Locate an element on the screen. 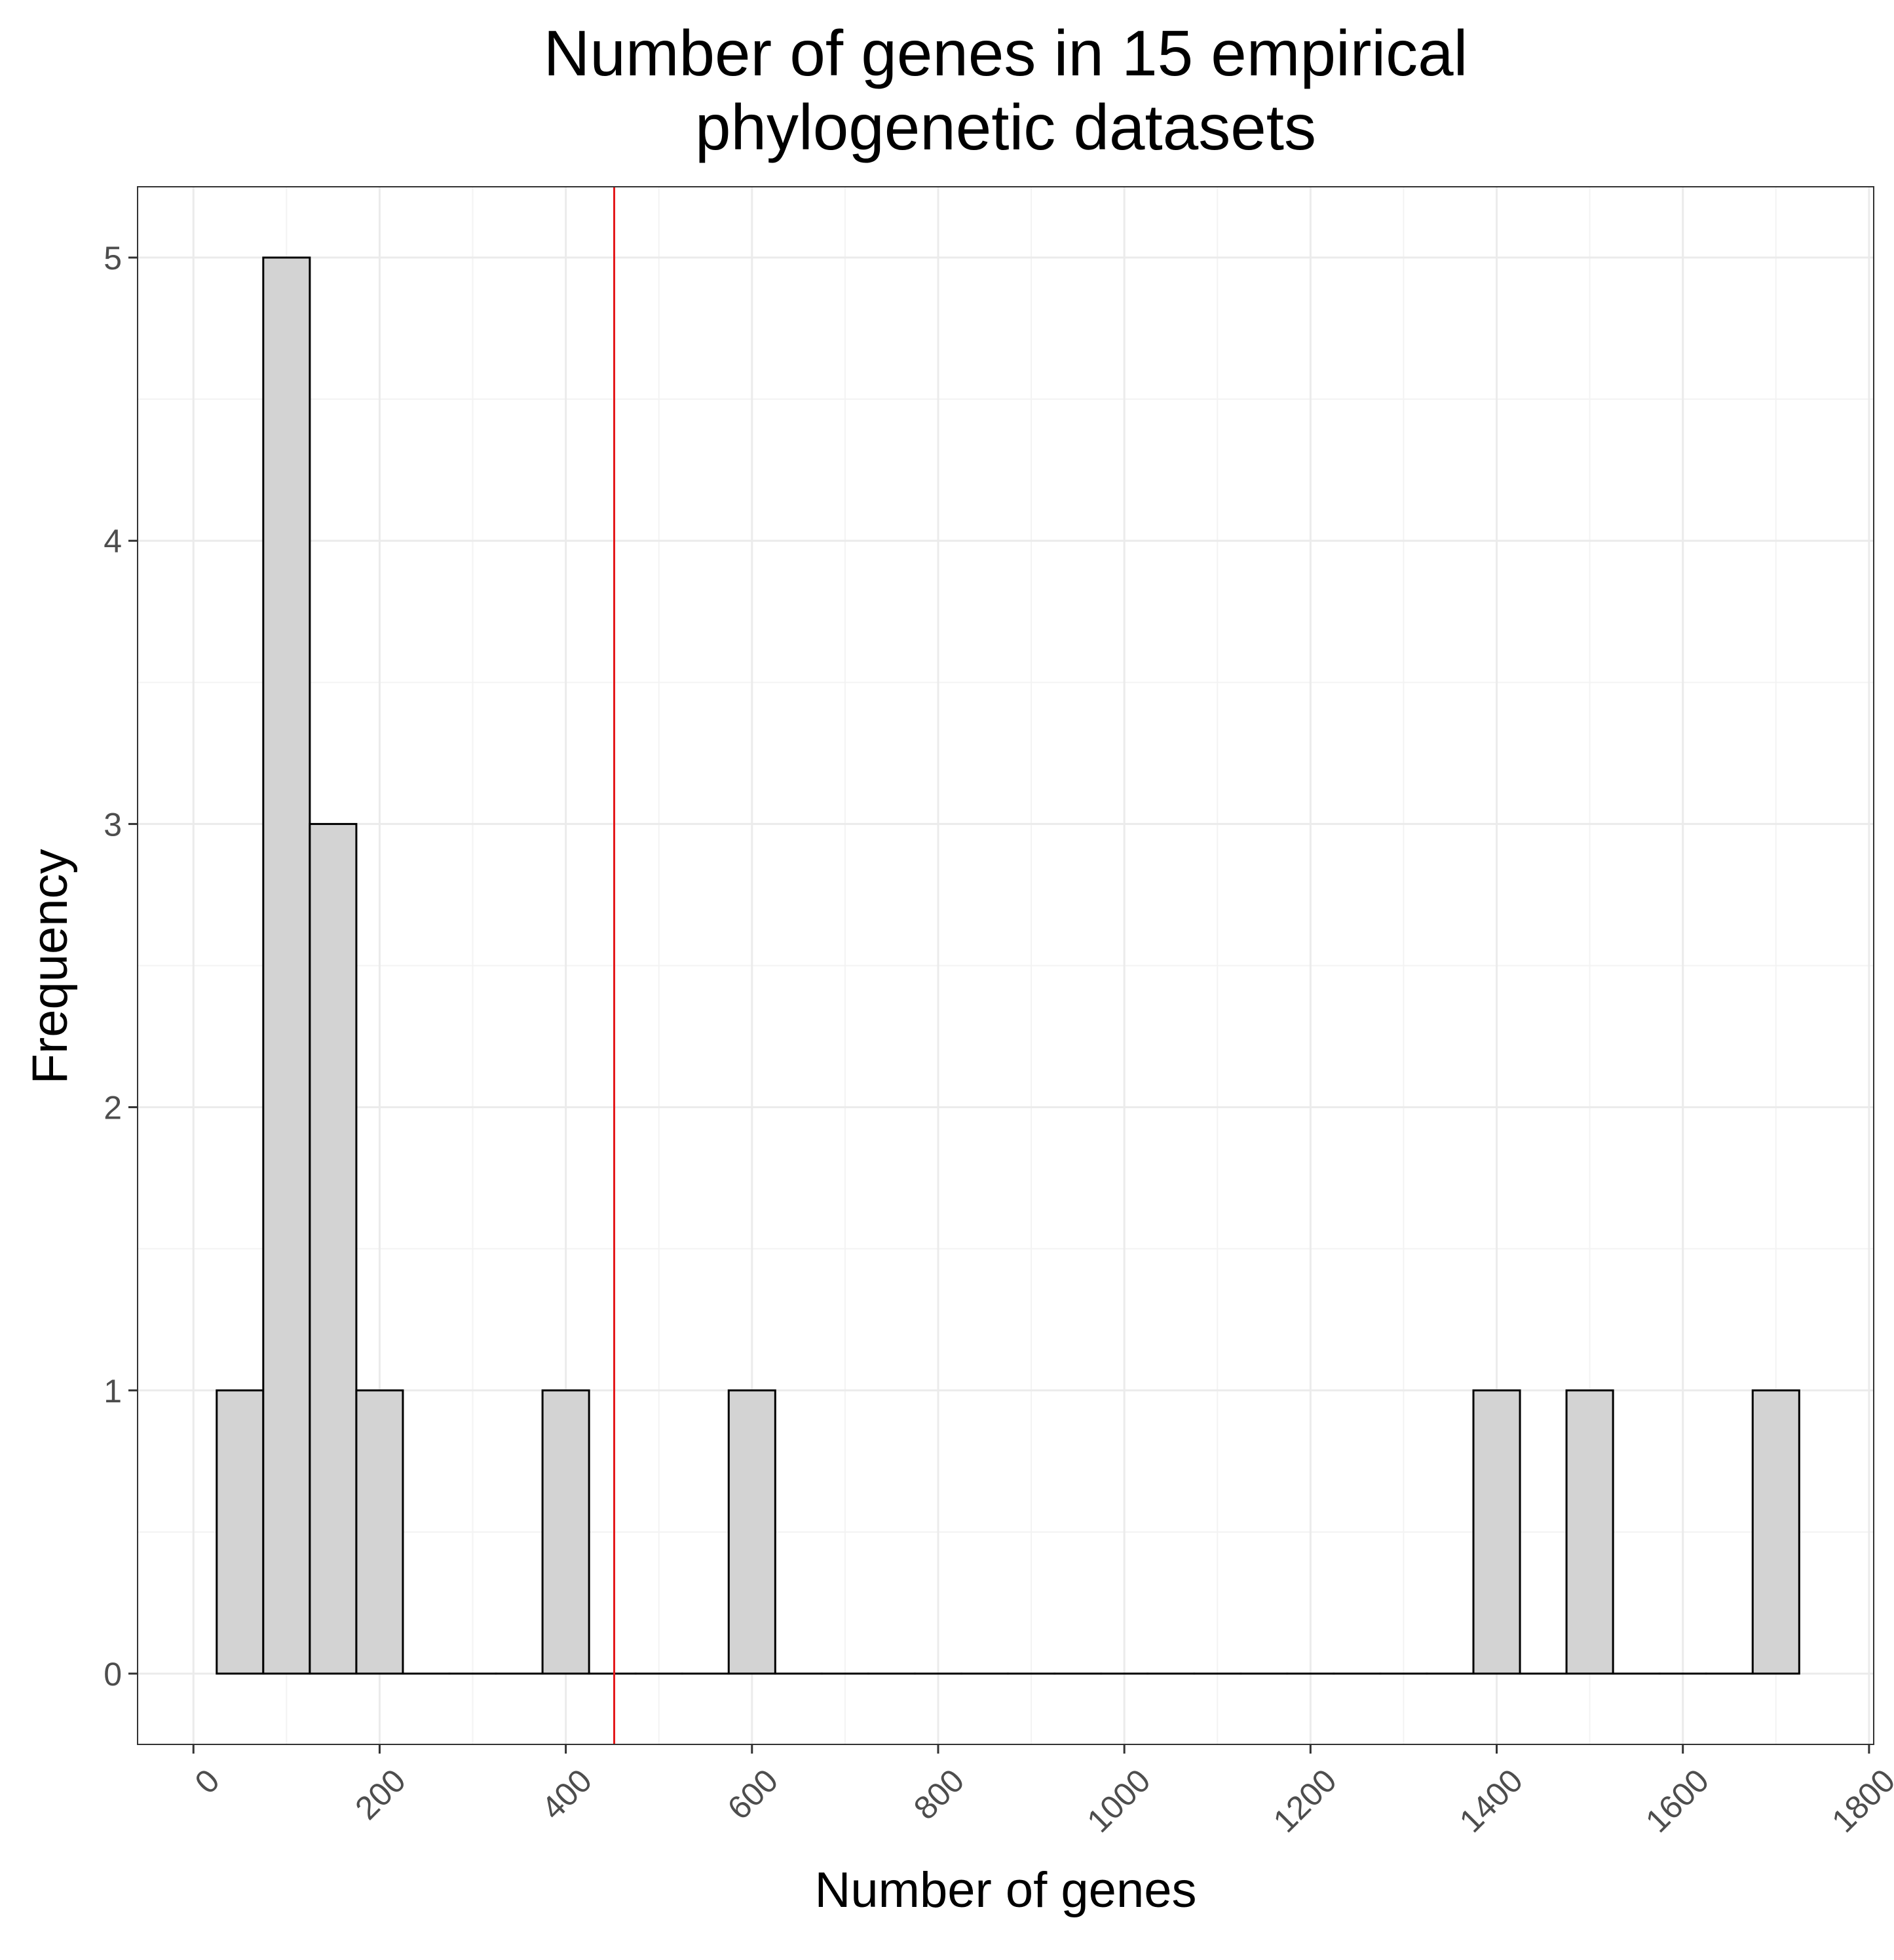 The width and height of the screenshot is (1894, 1960). x-axis-title: Number of genes is located at coordinates (1006, 1890).